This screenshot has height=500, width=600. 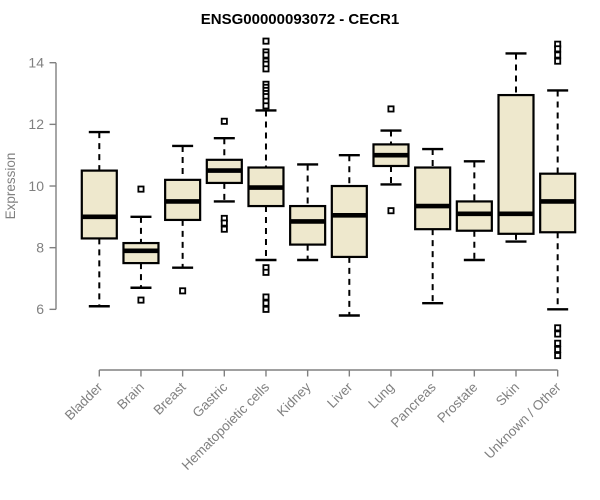 I want to click on box-hematopoietic-cells, so click(x=266, y=175).